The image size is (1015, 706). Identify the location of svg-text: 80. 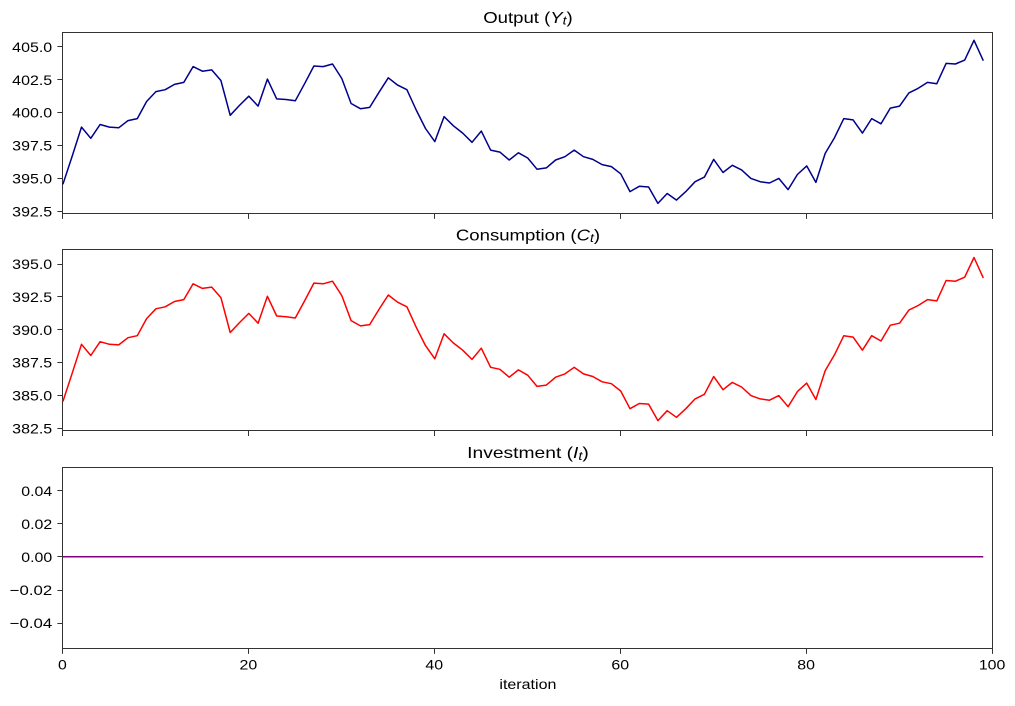
(806, 665).